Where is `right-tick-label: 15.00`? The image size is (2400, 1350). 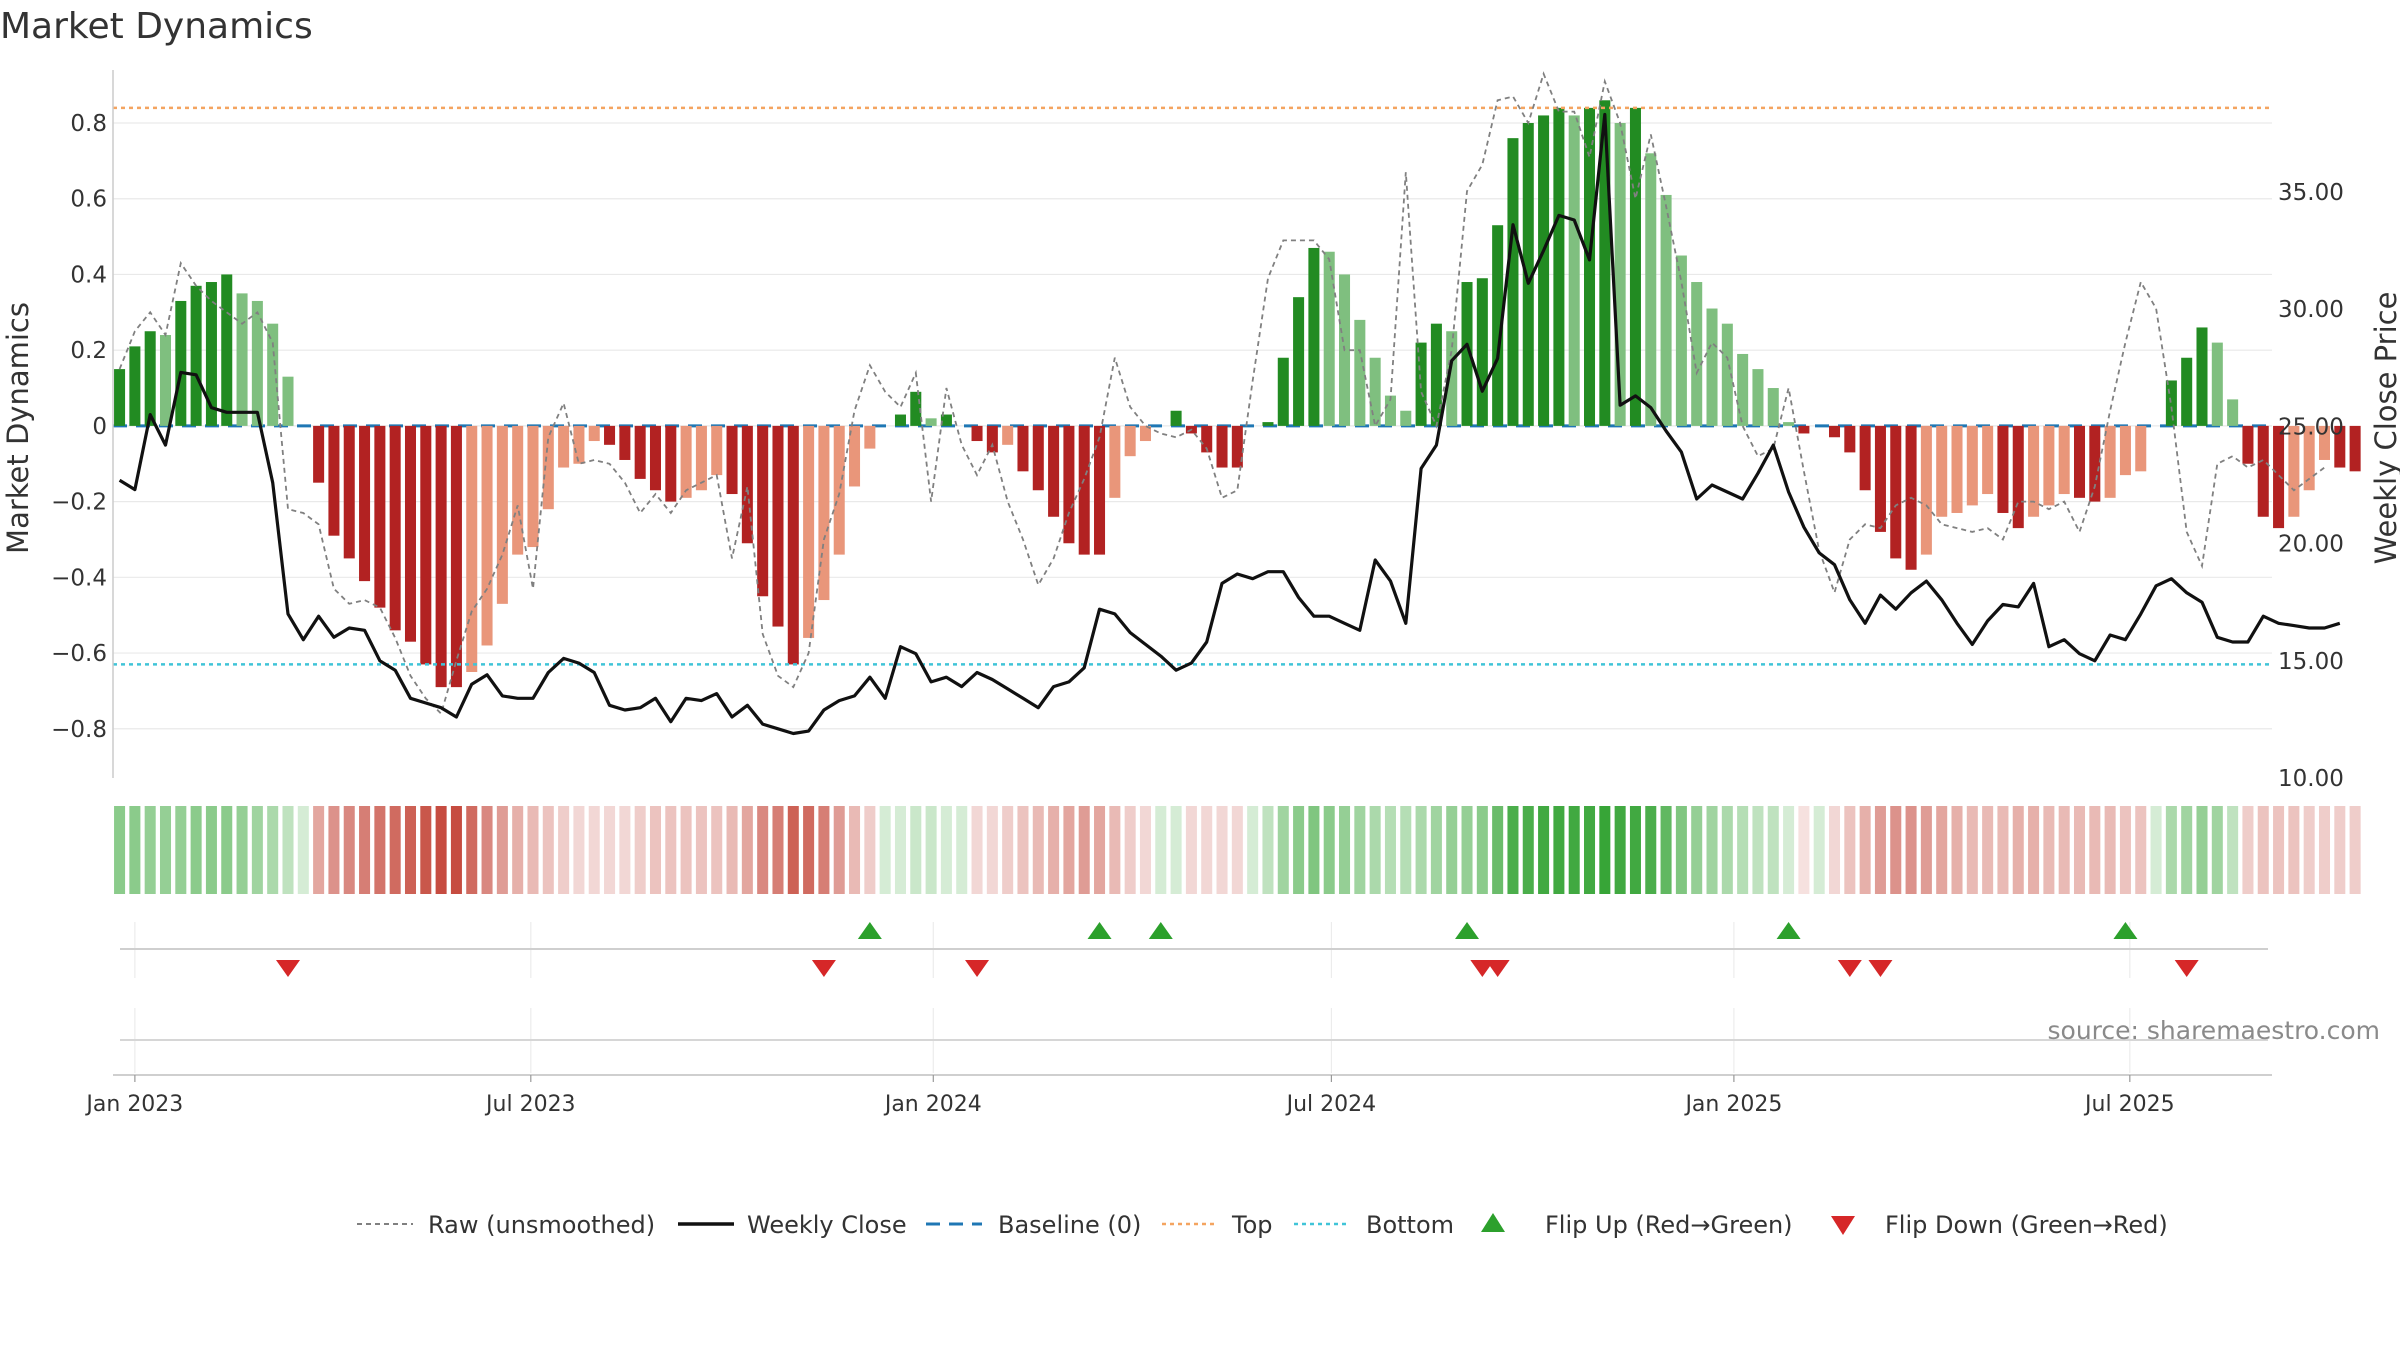 right-tick-label: 15.00 is located at coordinates (2311, 662).